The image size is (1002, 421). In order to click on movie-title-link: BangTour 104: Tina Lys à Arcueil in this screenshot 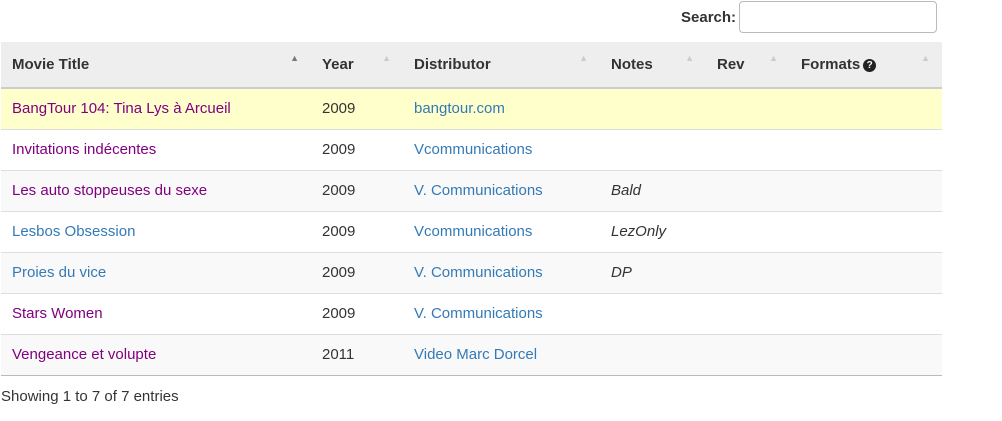, I will do `click(121, 109)`.